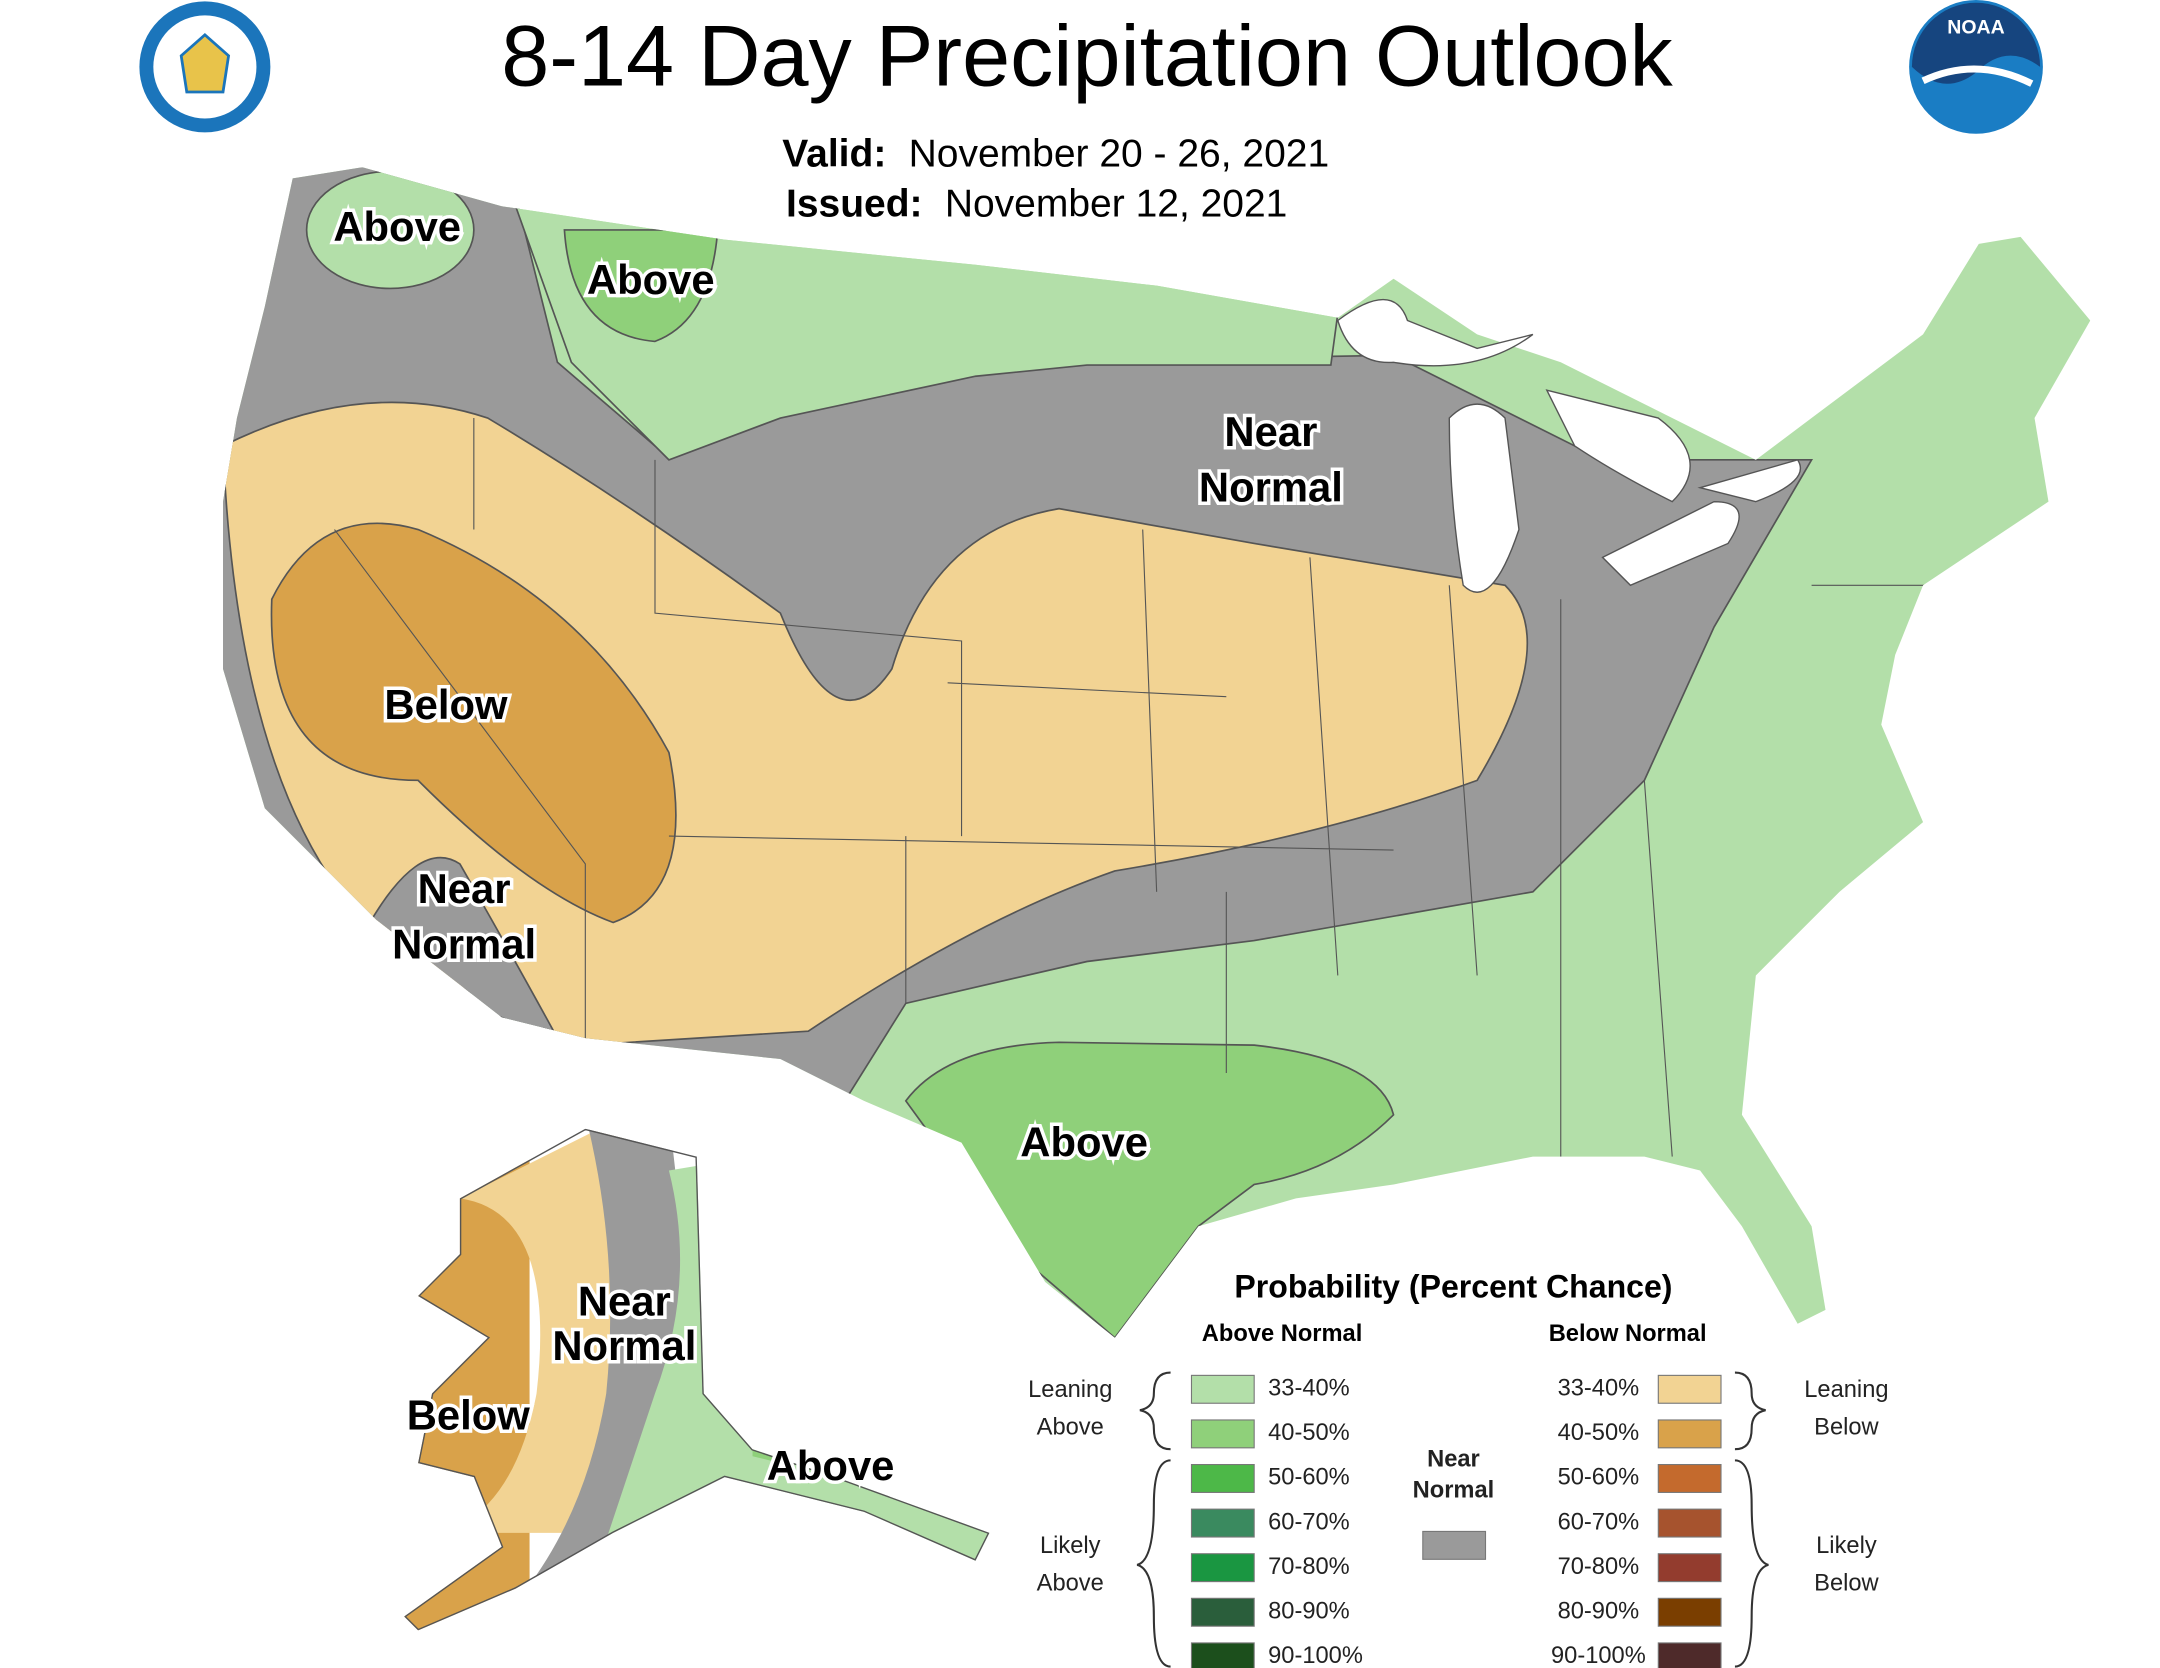 The width and height of the screenshot is (2160, 1668). I want to click on below-header: Below Normal, so click(1628, 1334).